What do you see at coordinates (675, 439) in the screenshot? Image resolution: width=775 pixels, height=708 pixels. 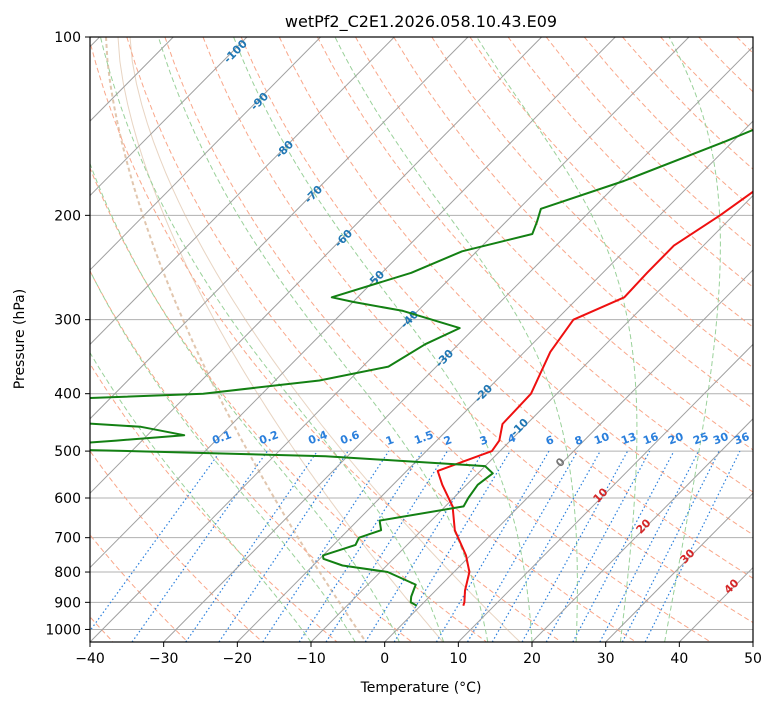 I see `mixing-ratio-label: 20` at bounding box center [675, 439].